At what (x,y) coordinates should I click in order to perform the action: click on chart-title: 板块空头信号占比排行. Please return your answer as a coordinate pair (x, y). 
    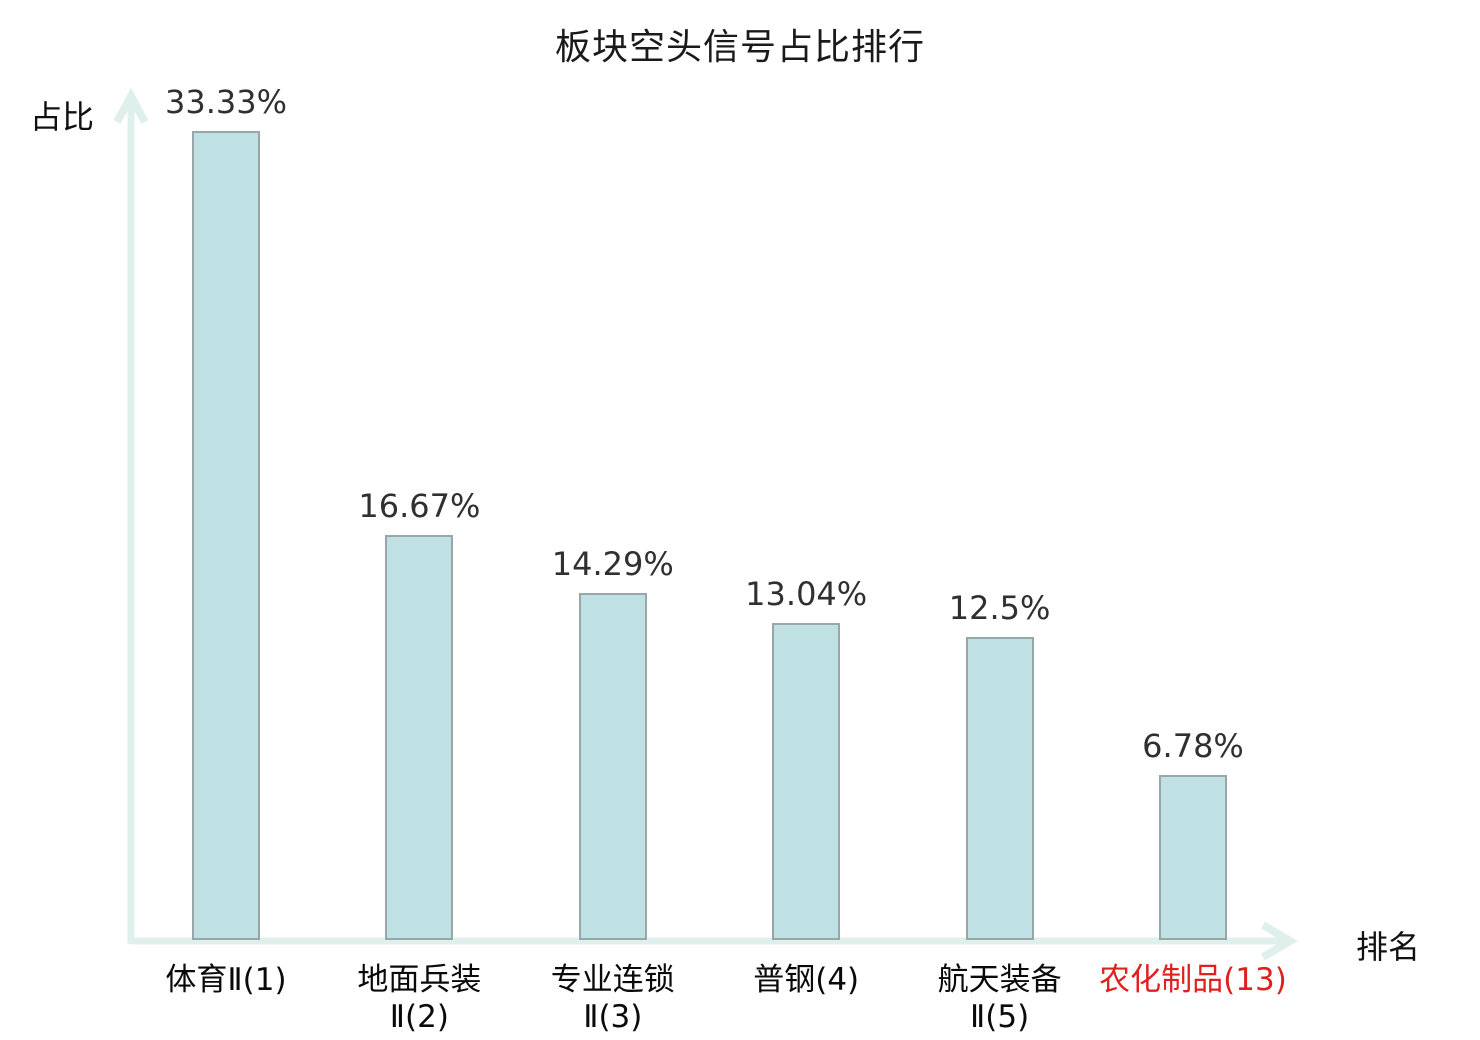
    Looking at the image, I should click on (739, 47).